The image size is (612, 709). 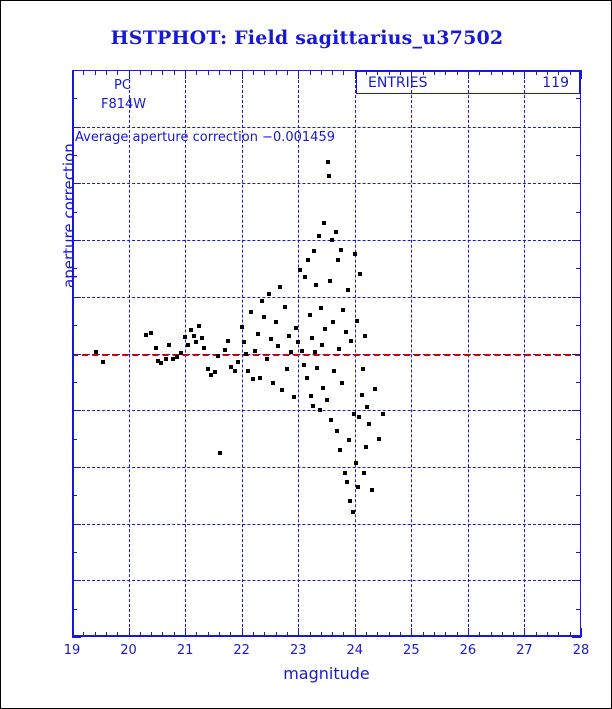 What do you see at coordinates (122, 85) in the screenshot?
I see `detector-label: PC` at bounding box center [122, 85].